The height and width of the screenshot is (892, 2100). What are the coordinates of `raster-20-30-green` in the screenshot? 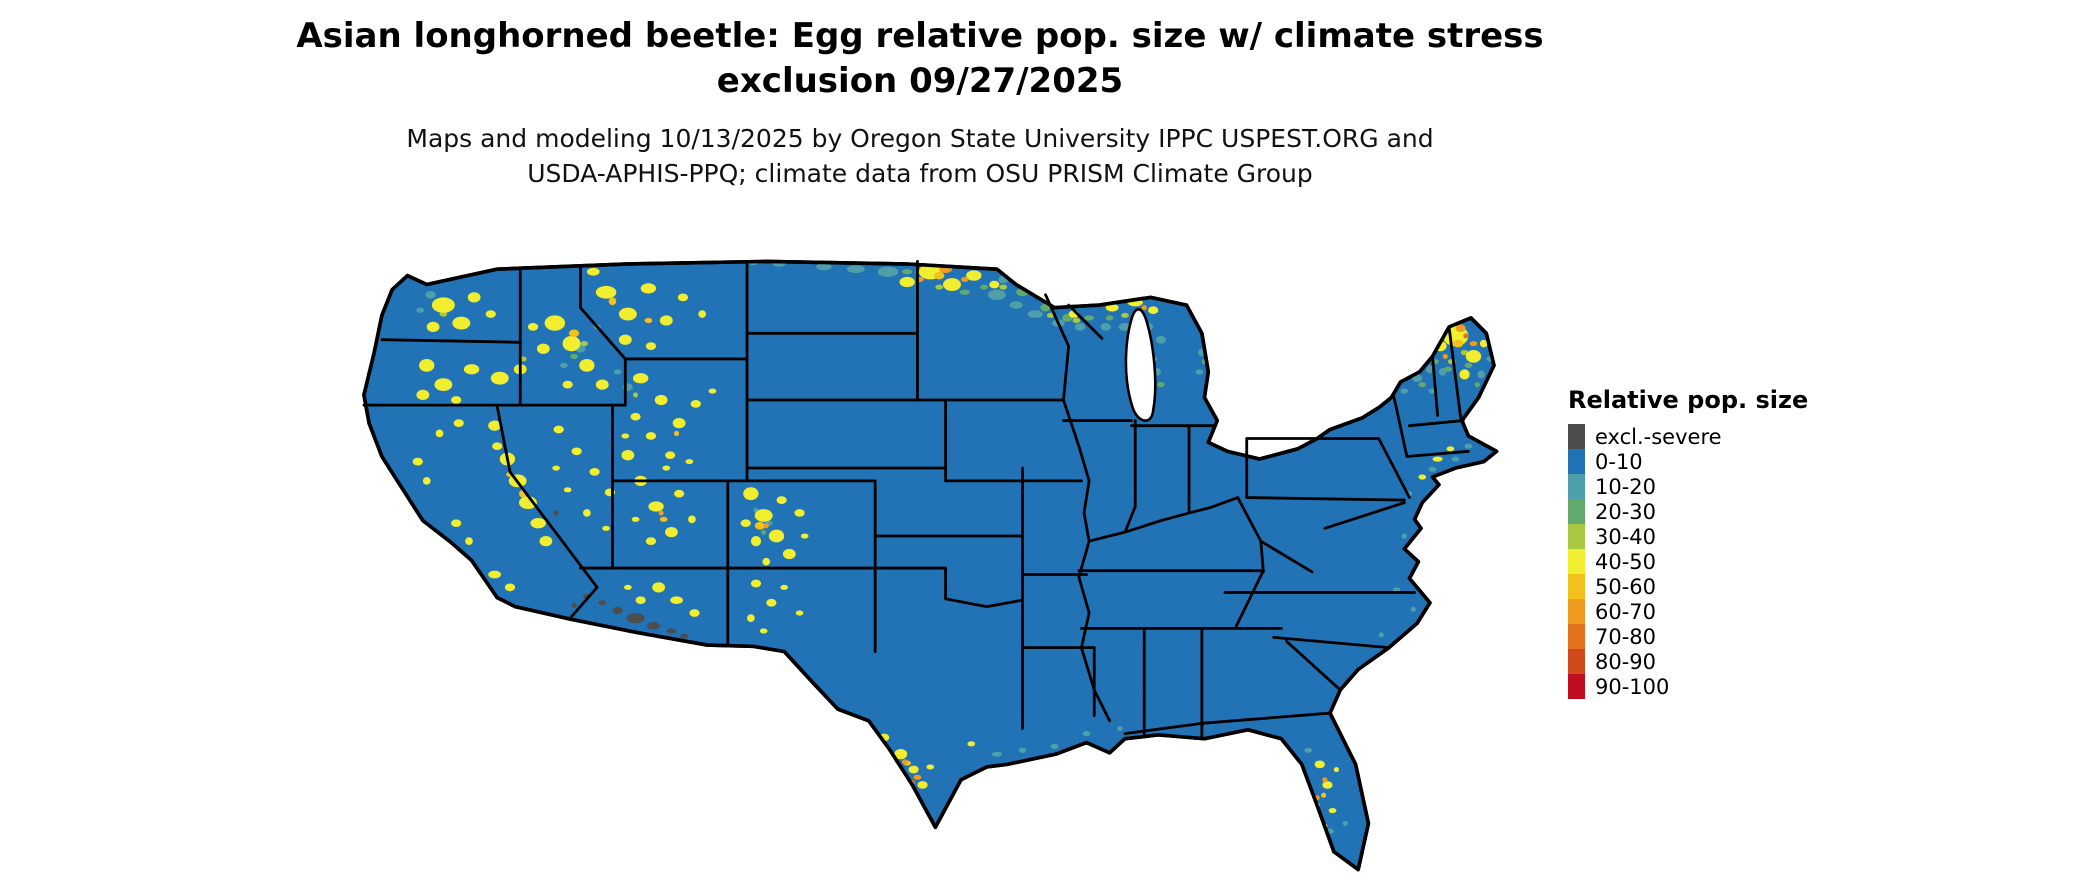 It's located at (1025, 402).